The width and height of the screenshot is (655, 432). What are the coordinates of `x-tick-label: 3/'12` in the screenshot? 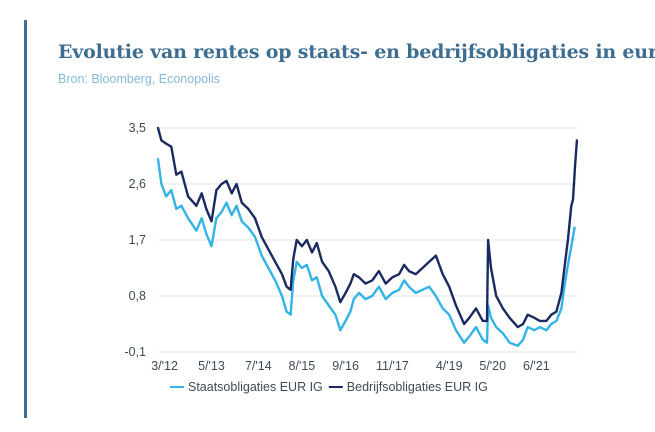 It's located at (164, 366).